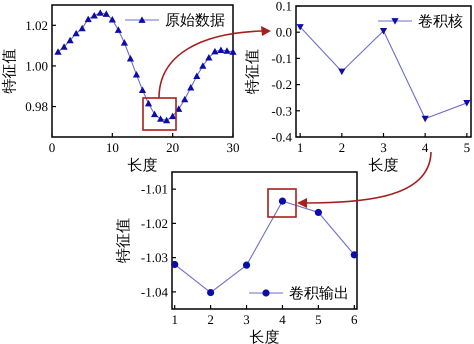  I want to click on y-tick-label: -0.4, so click(281, 137).